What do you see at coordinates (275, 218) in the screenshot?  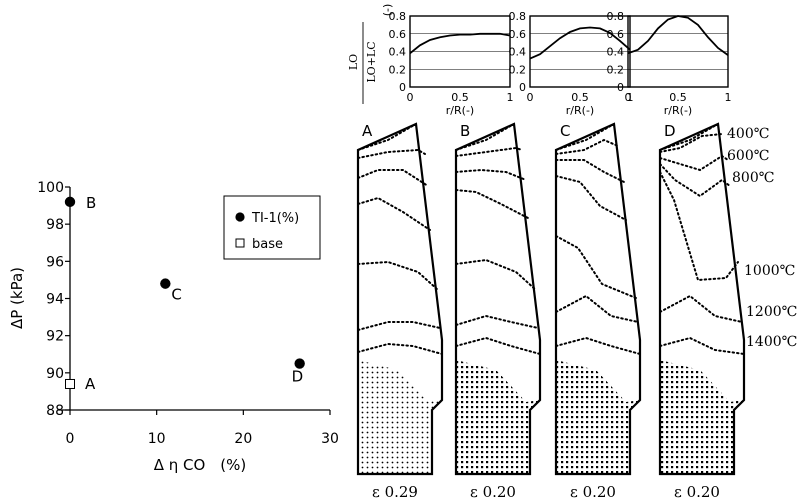 I see `legend-label-ti1: TI-1(%)` at bounding box center [275, 218].